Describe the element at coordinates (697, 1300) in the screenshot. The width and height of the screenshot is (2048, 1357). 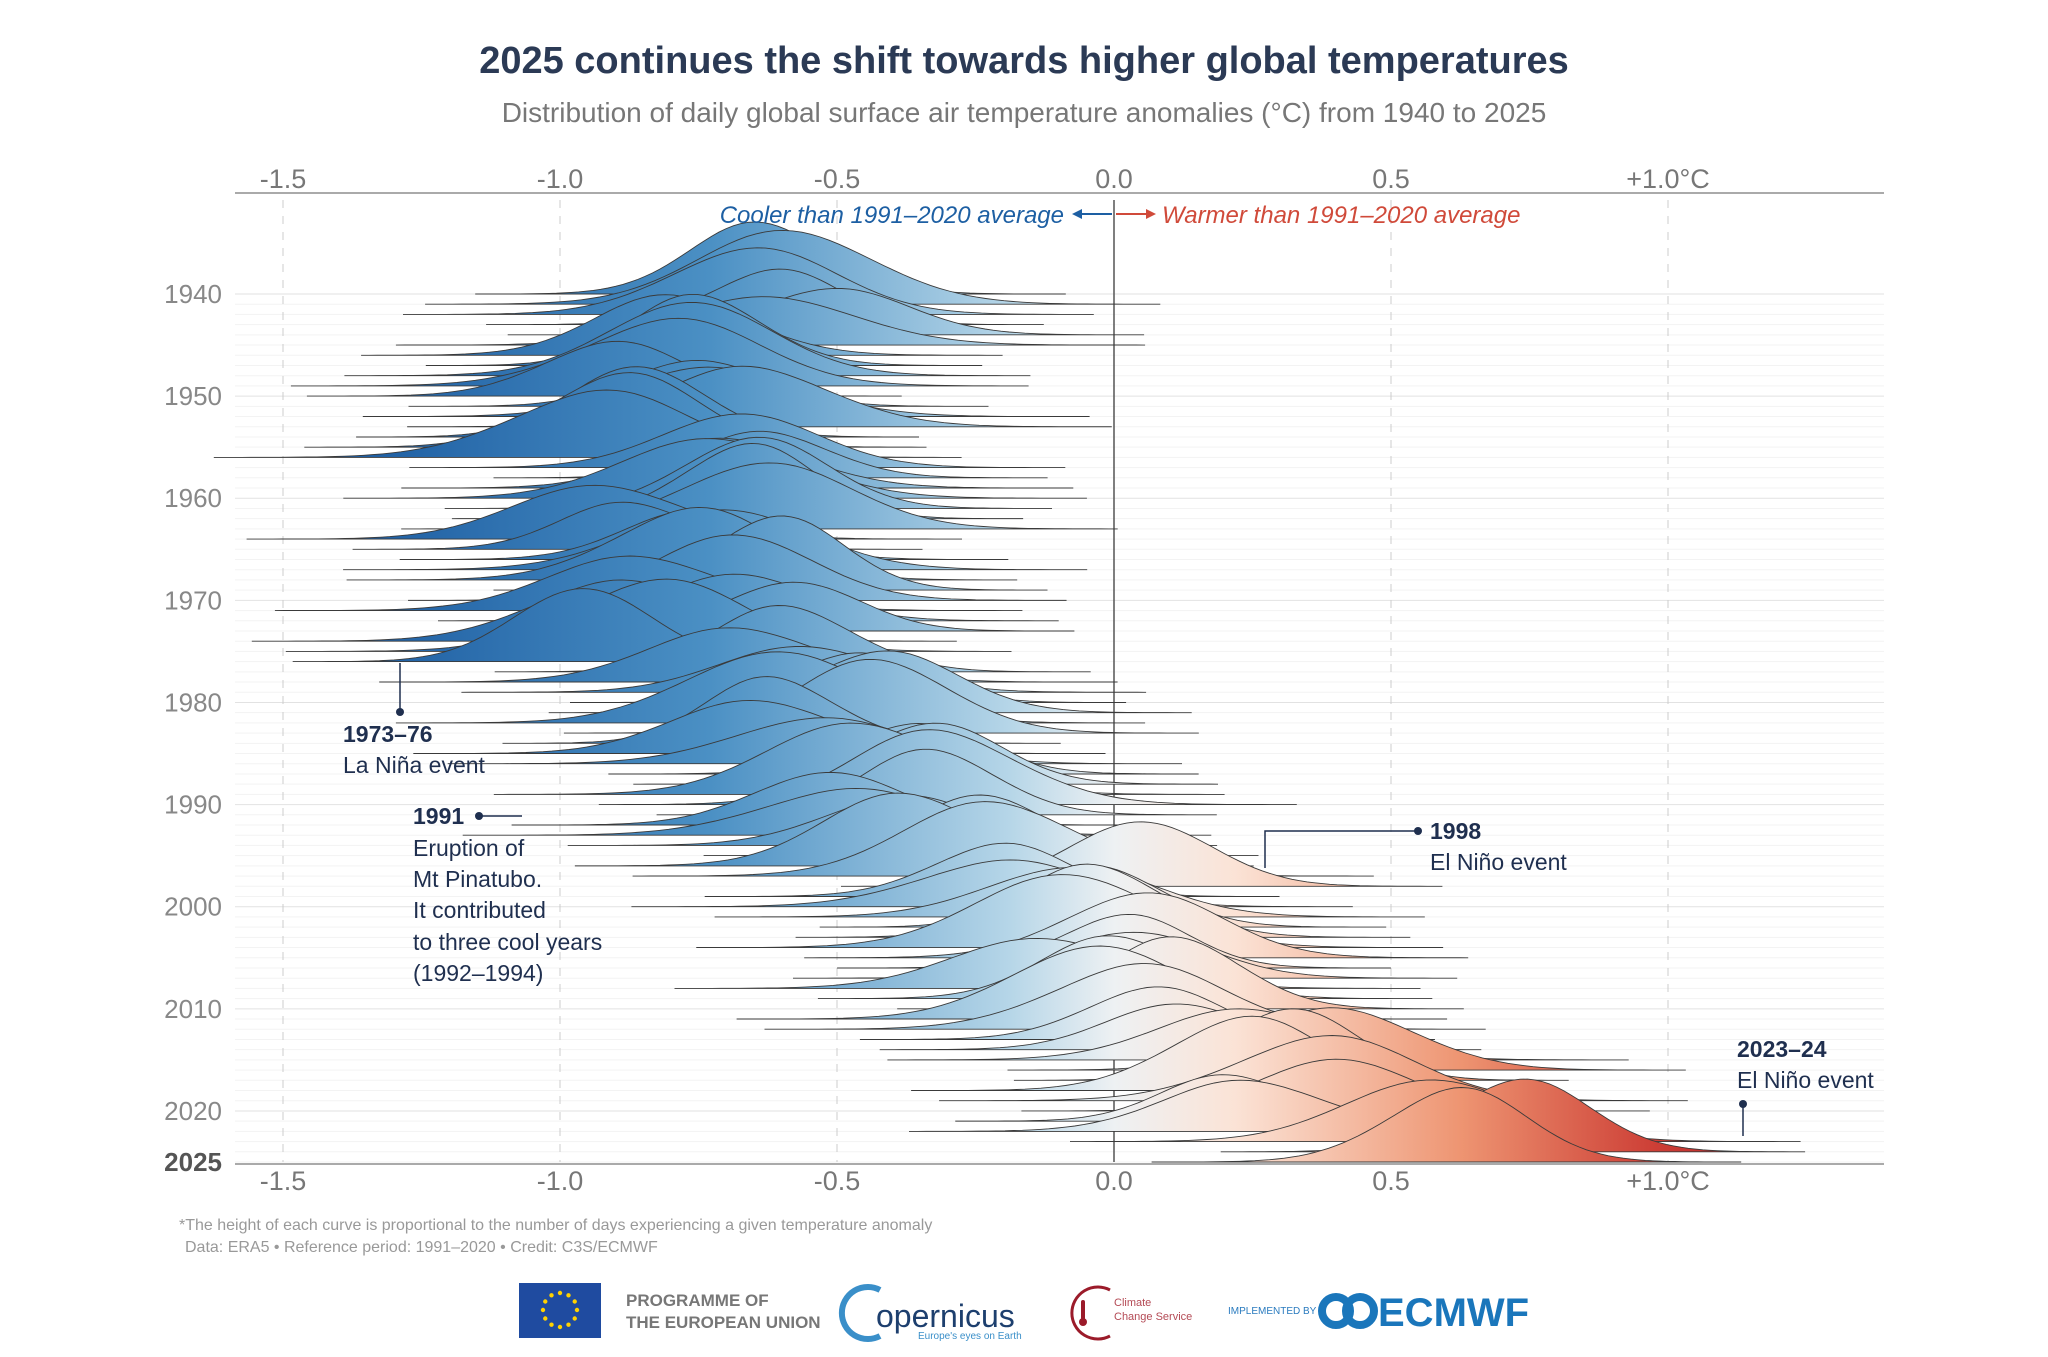
I see `eu-programme-line1: PROGRAMME OF` at that location.